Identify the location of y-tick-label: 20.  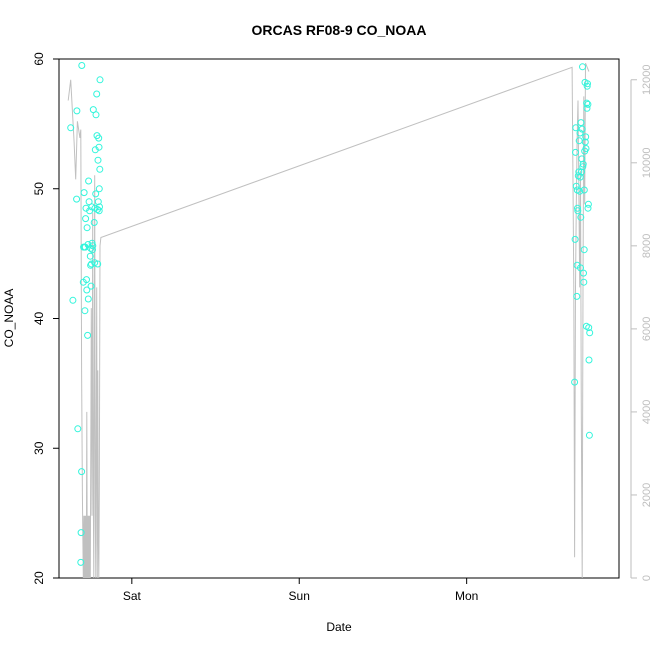
(39, 578).